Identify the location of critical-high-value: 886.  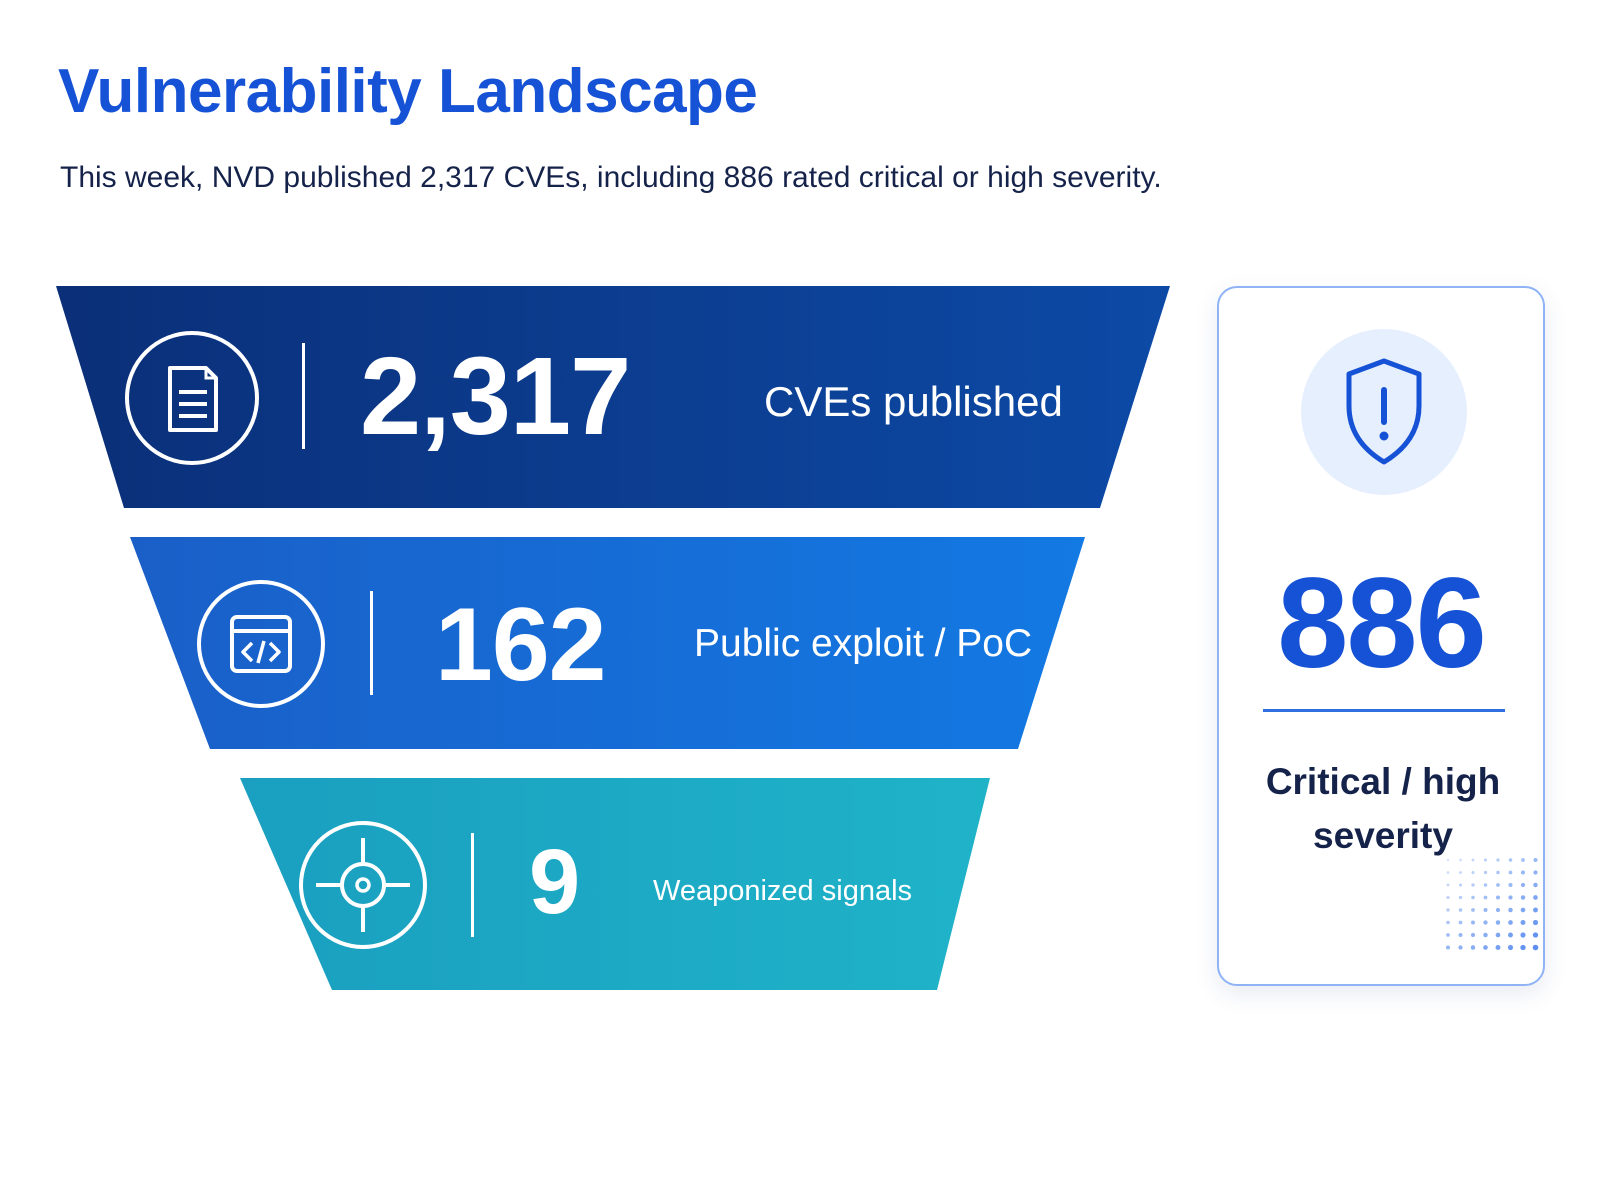
(1382, 623).